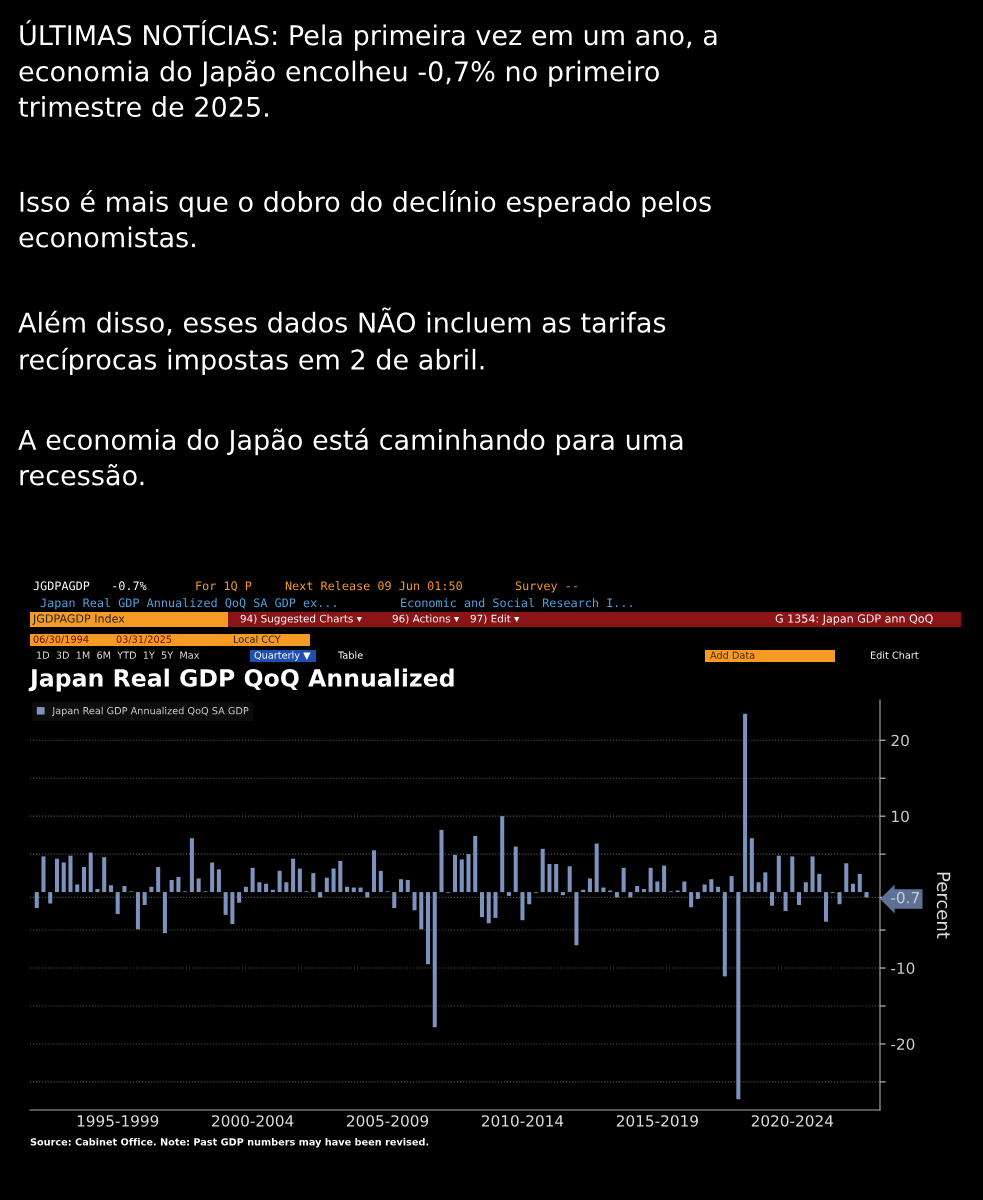  I want to click on text: A economia do Japão está caminhando para uma recessão., so click(350, 457).